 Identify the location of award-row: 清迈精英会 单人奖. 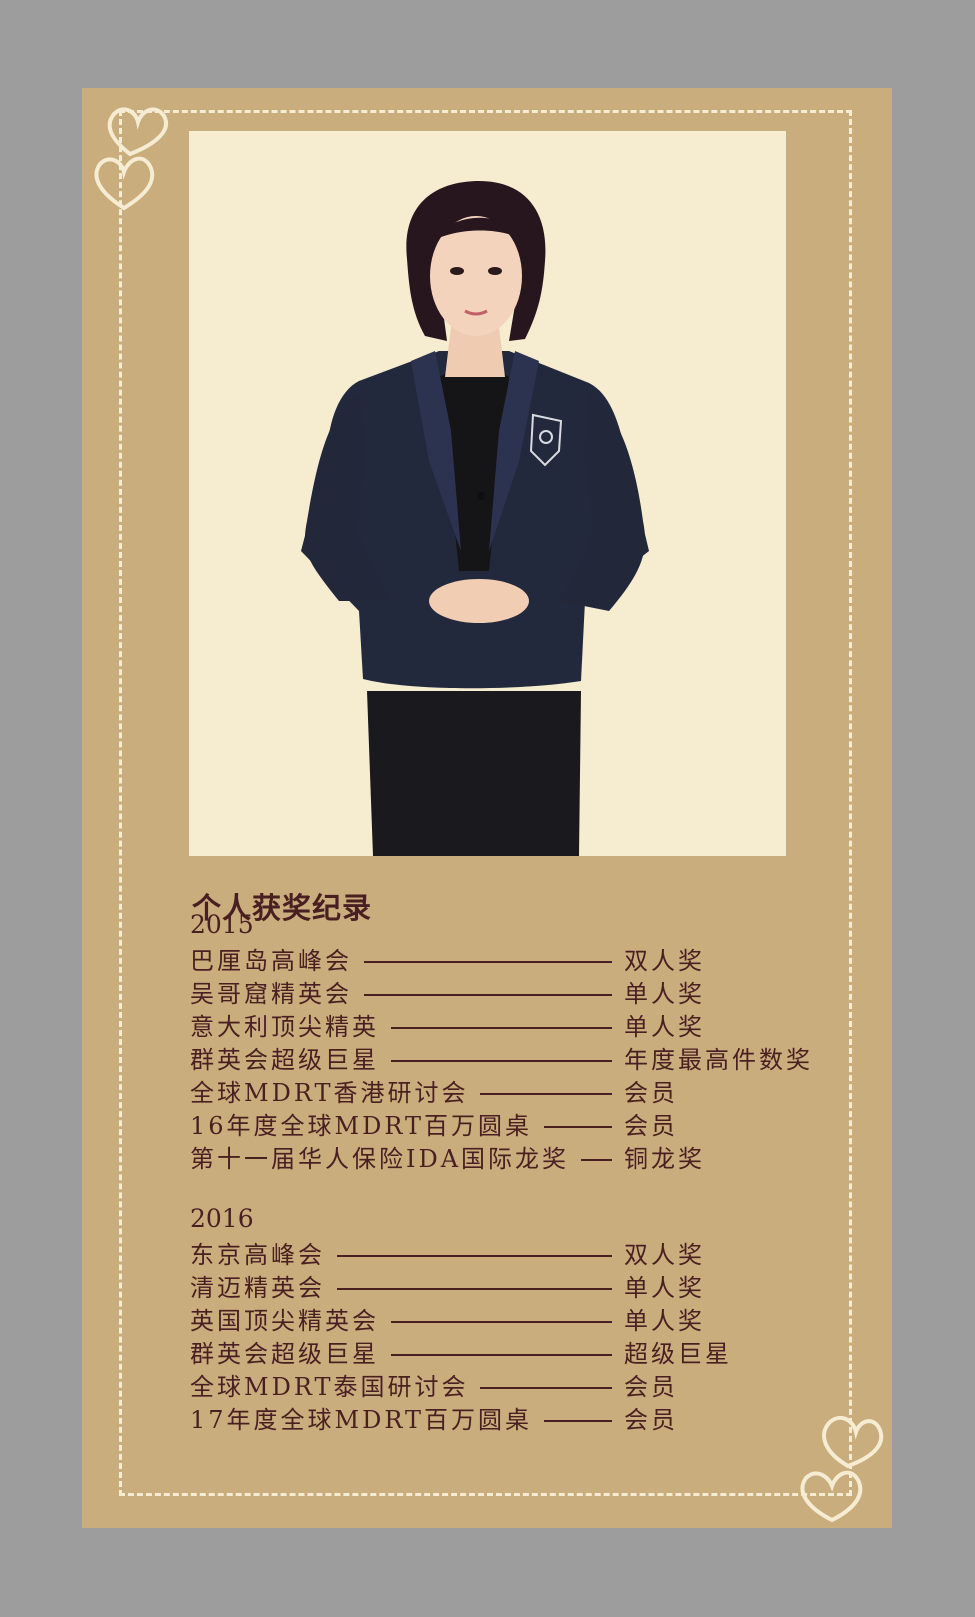
(520, 1288).